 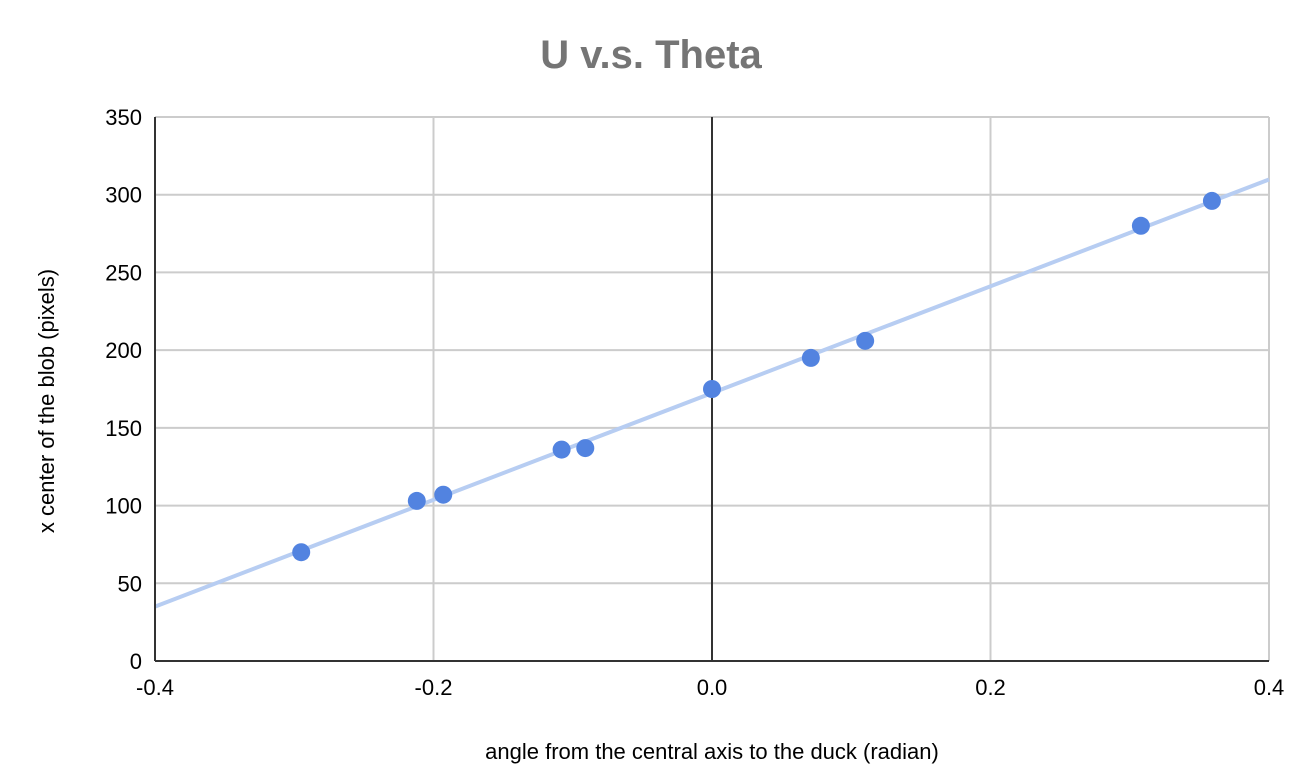 I want to click on y-tick-label: 250, so click(x=123, y=272).